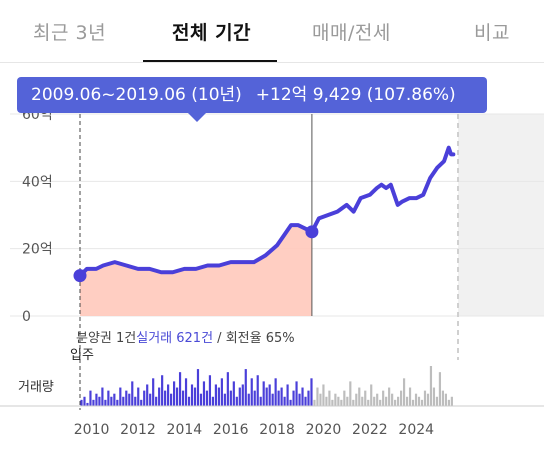  I want to click on tooltip-period: 2009.06~2019.06 (10년), so click(136, 95).